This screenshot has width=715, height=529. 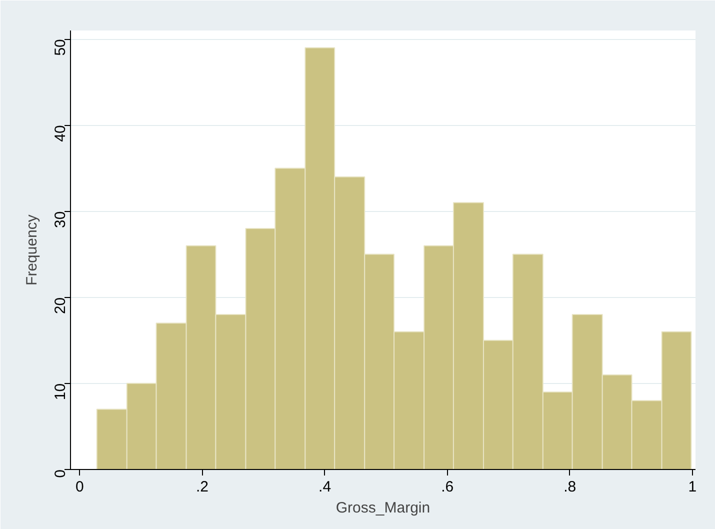 I want to click on y-tick-label: 40, so click(x=60, y=133).